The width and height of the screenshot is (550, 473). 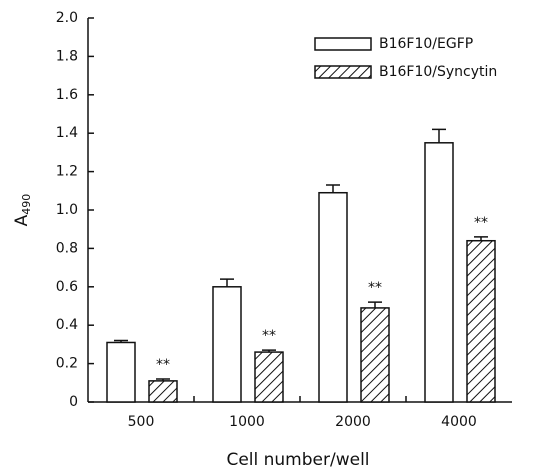 What do you see at coordinates (297, 460) in the screenshot?
I see `x-axis-label: Cell number/well` at bounding box center [297, 460].